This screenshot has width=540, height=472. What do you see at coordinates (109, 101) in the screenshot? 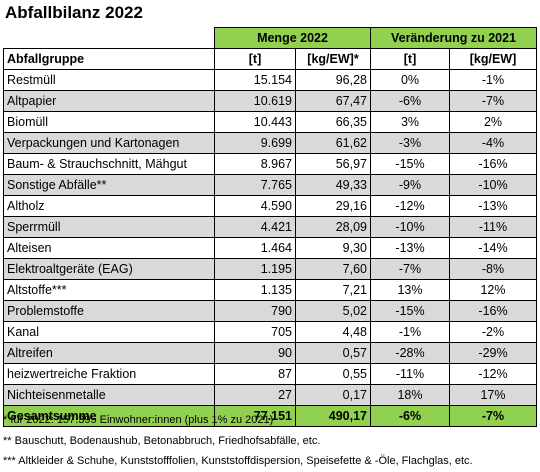
I see `row-abfallgruppe: Altpapier` at bounding box center [109, 101].